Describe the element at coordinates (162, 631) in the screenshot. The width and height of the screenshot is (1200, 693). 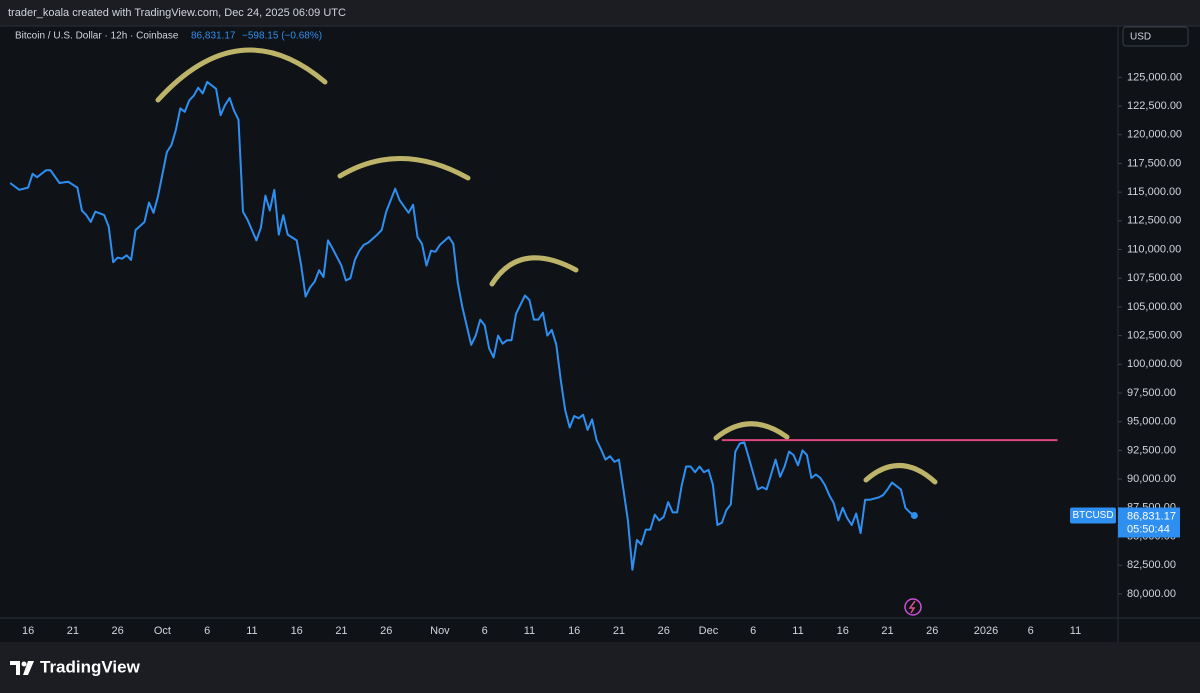
I see `x-tick-label: Oct` at that location.